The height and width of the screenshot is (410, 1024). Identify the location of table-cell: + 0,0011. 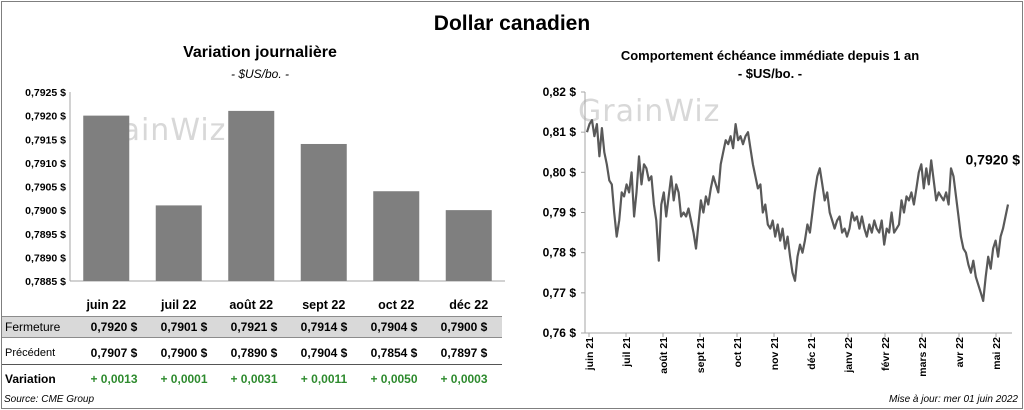
(324, 379).